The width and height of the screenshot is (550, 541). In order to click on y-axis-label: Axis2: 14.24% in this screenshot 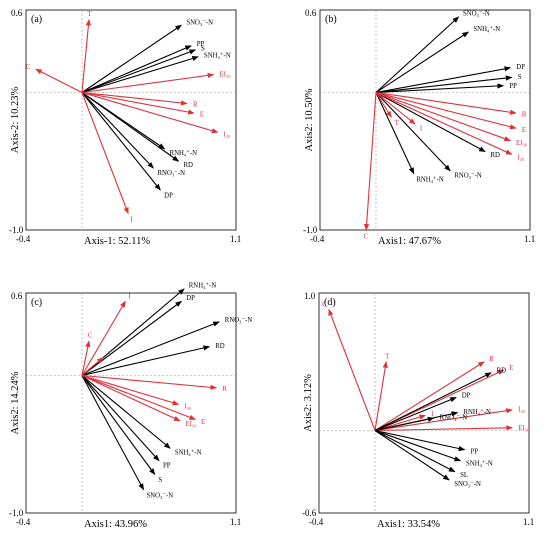, I will do `click(15, 402)`.